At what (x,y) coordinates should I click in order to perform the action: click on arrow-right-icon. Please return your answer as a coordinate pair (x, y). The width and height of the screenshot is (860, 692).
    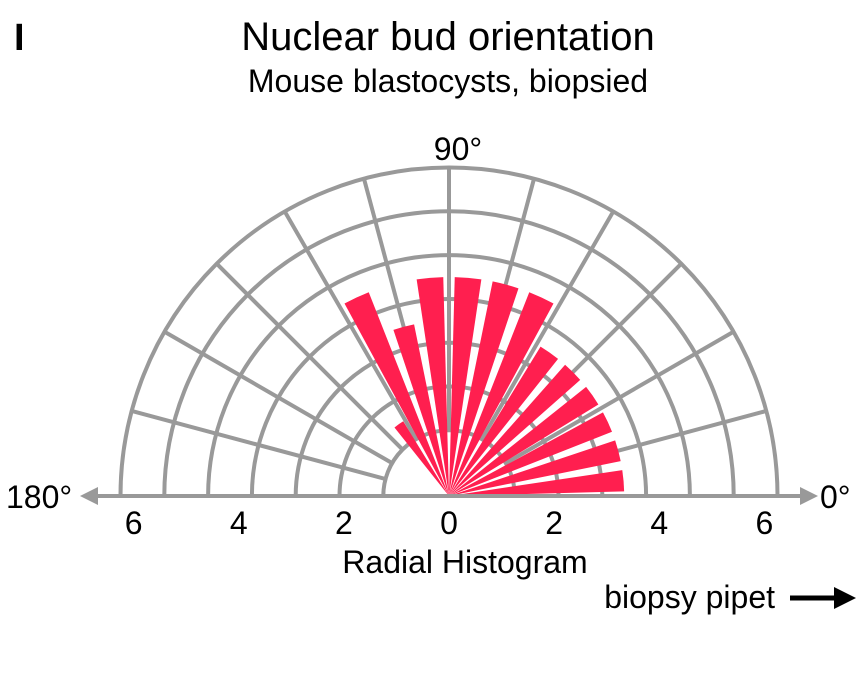
    Looking at the image, I should click on (809, 496).